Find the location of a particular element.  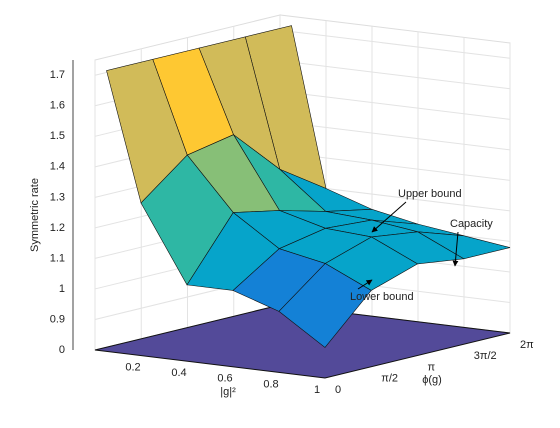

y-tick-label: π is located at coordinates (432, 367).